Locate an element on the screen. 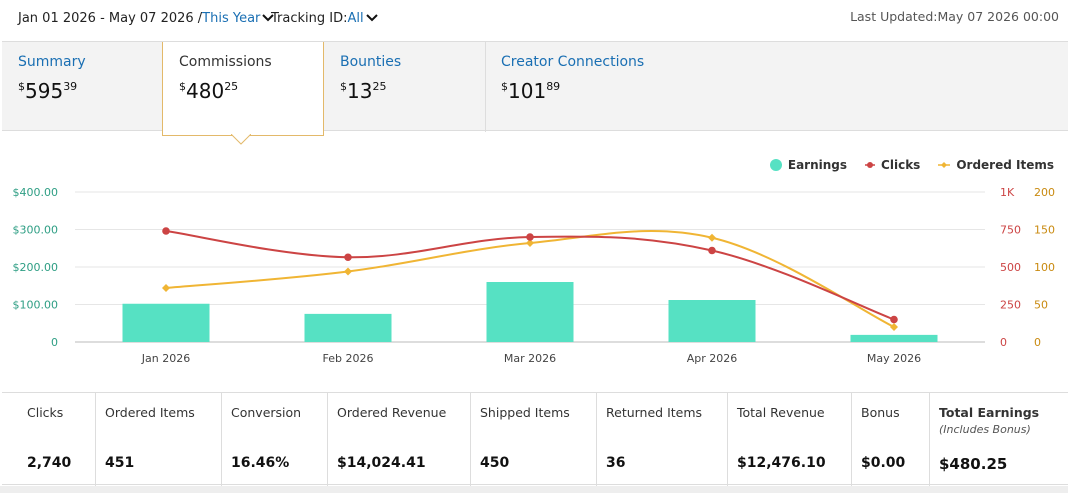 Image resolution: width=1068 pixels, height=493 pixels. tab-creator-connections: Creator Connections $10189 is located at coordinates (585, 87).